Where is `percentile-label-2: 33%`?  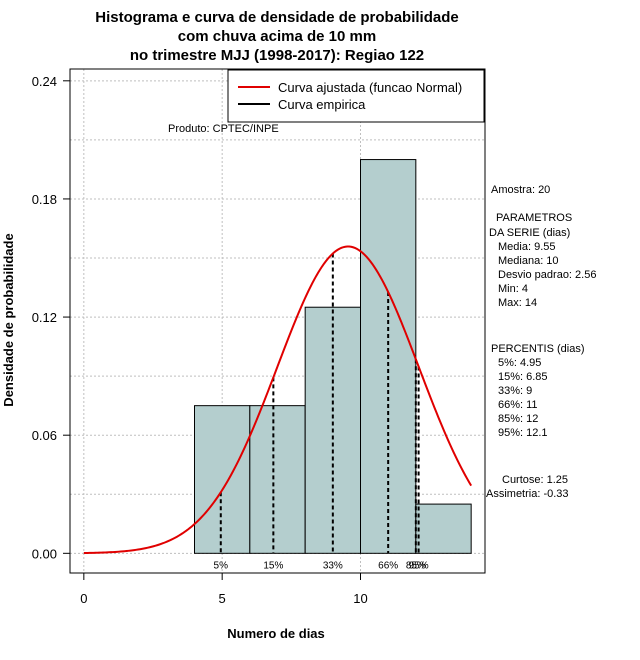 percentile-label-2: 33% is located at coordinates (333, 565).